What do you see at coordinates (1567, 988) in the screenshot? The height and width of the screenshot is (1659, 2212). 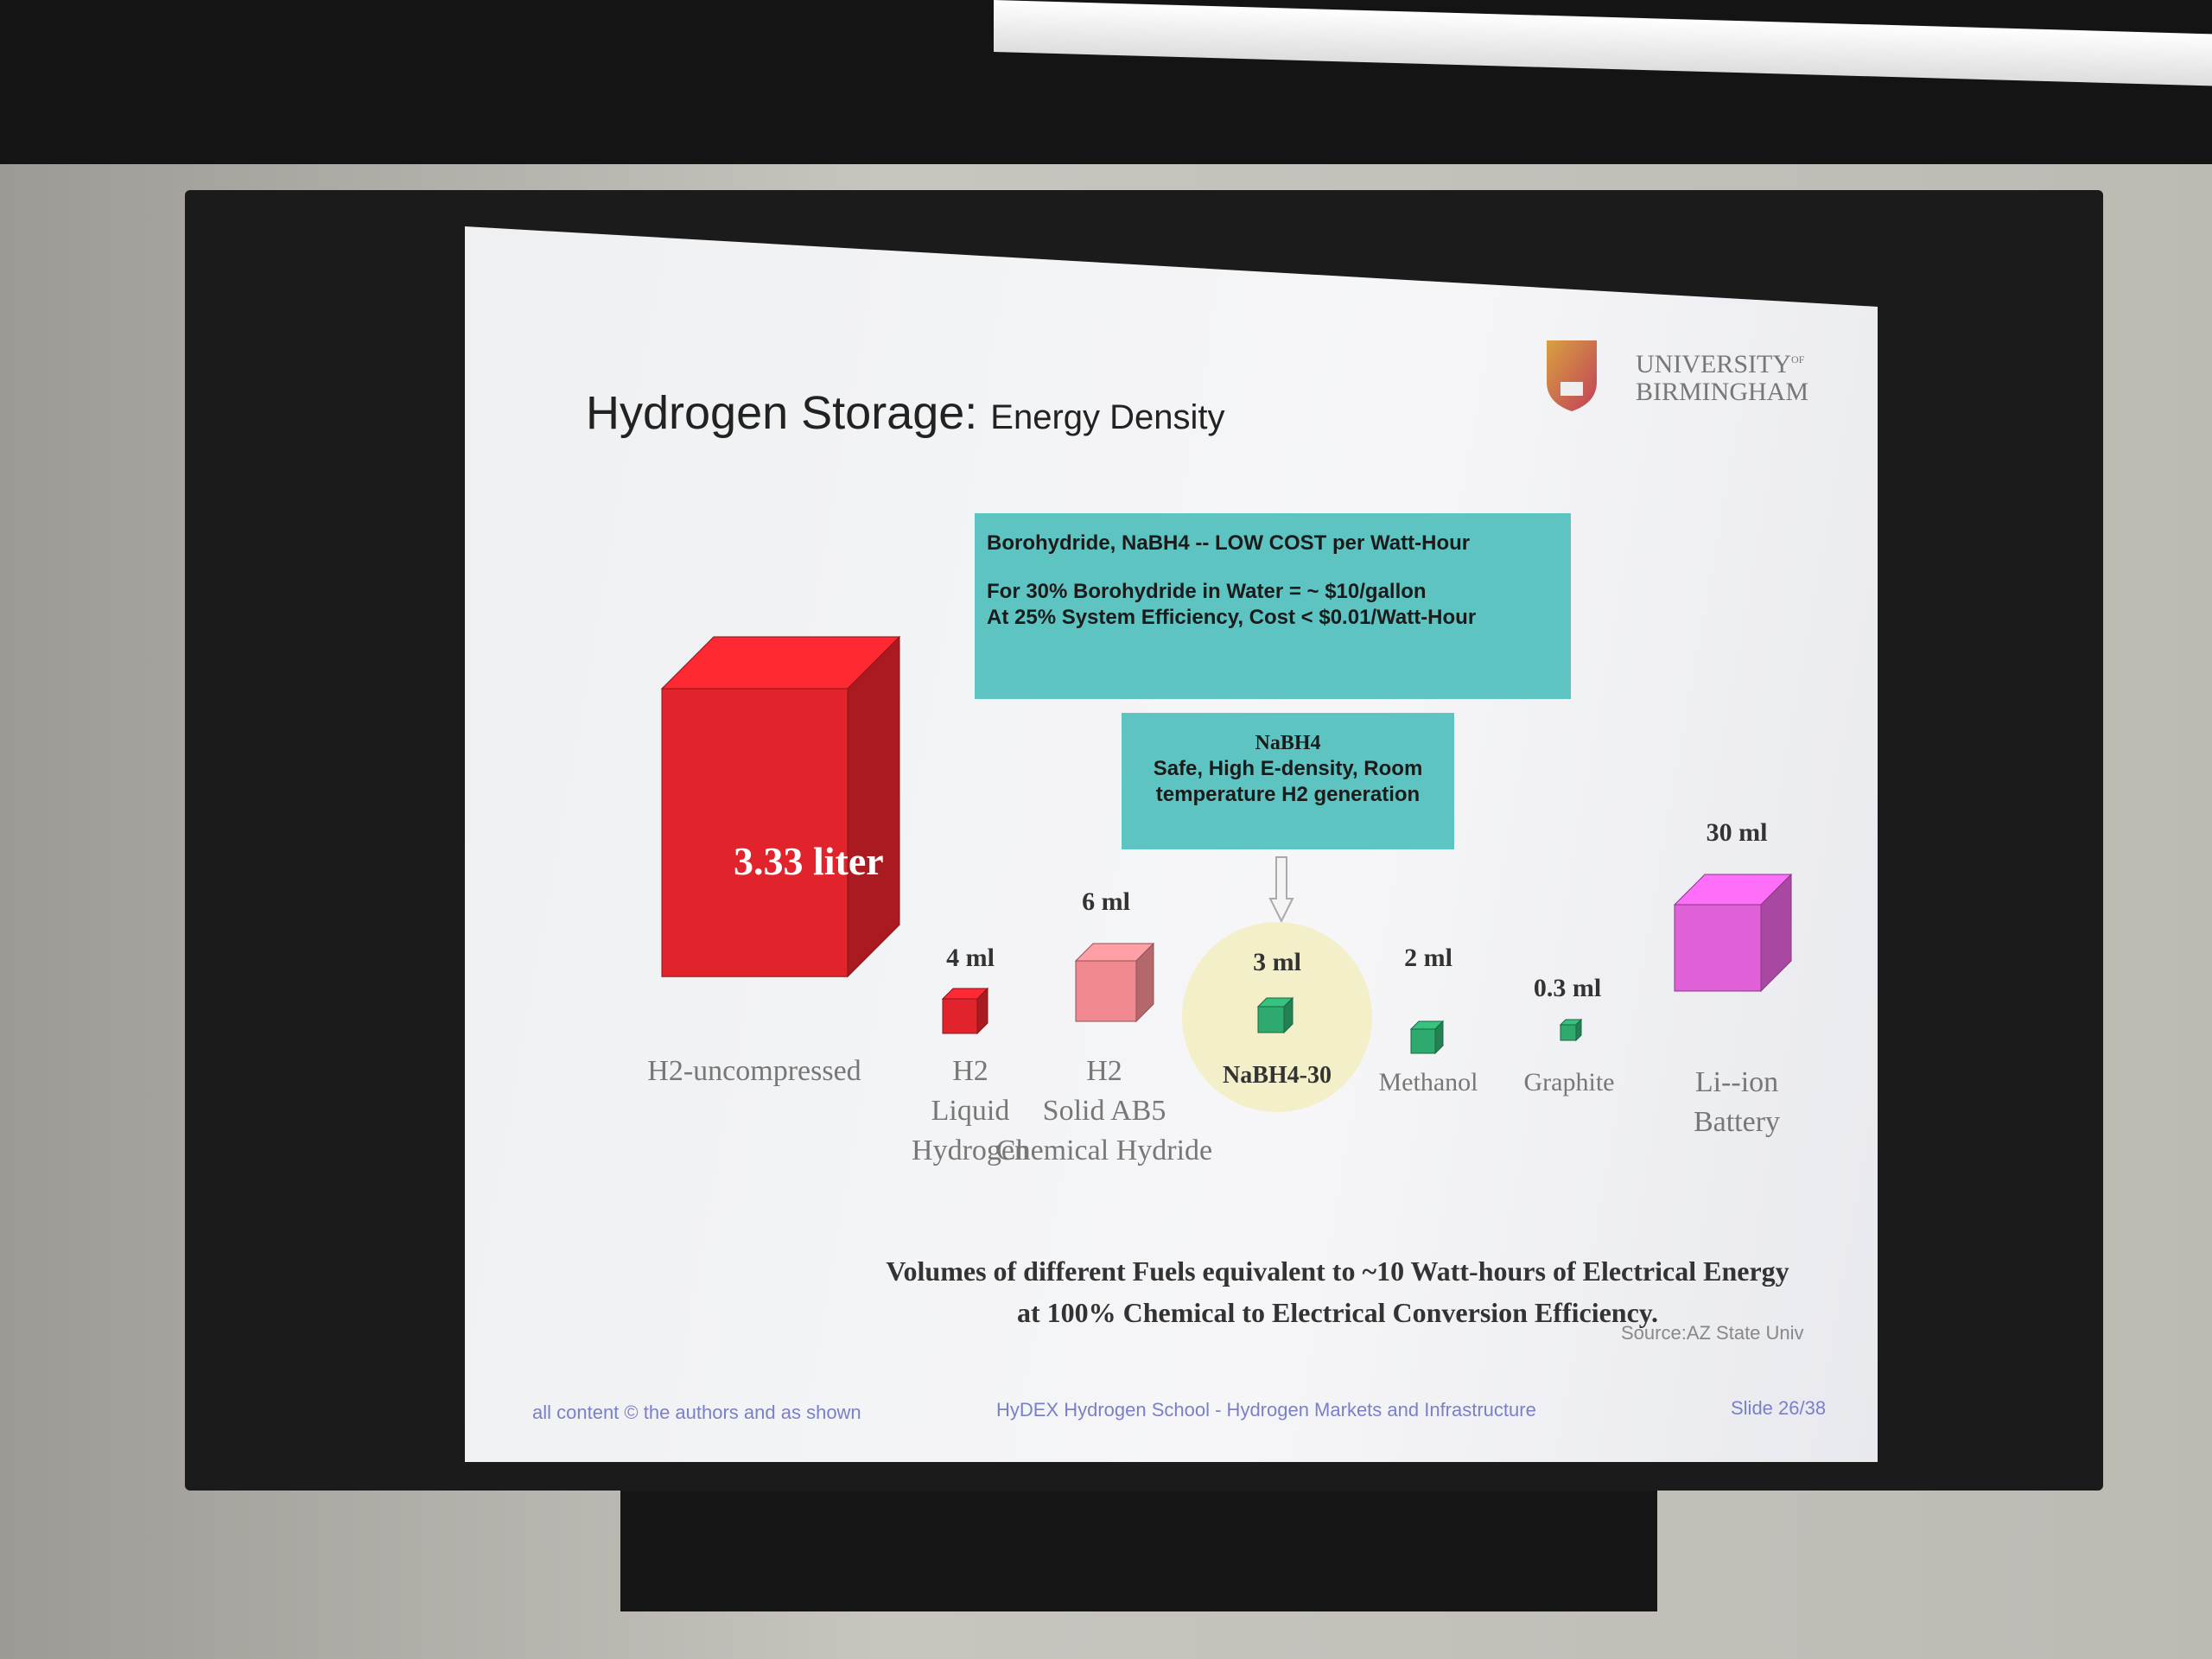 I see `volume-label: 0.3 ml` at bounding box center [1567, 988].